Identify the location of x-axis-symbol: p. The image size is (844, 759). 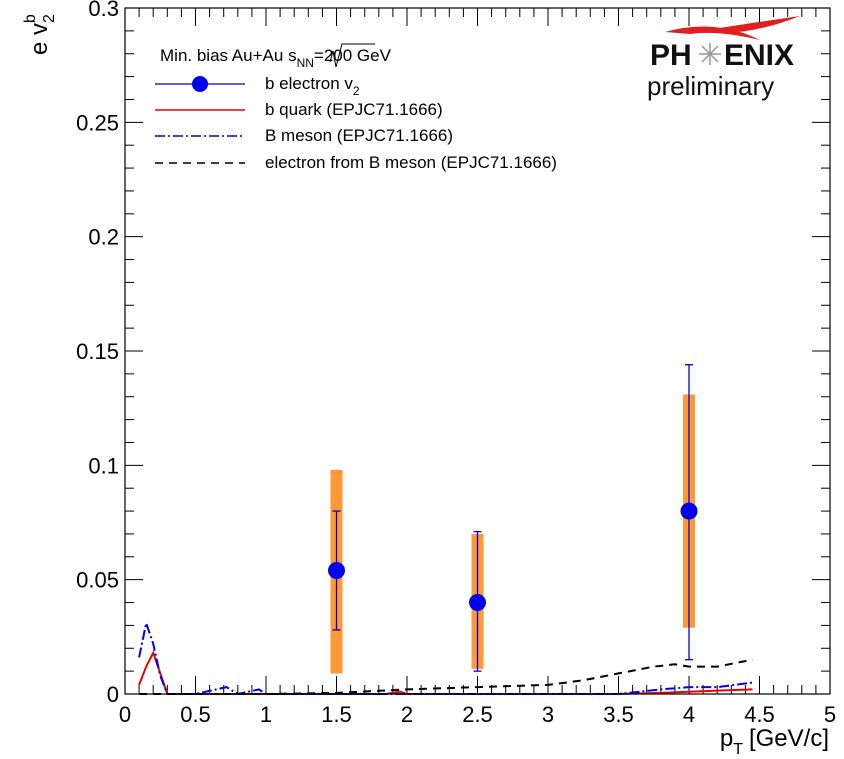
(726, 738).